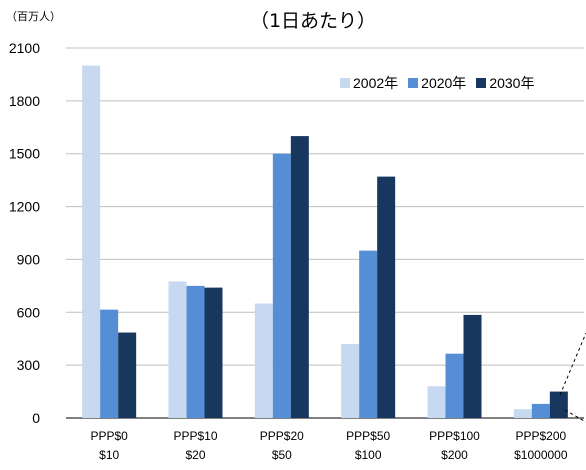  What do you see at coordinates (345, 83) in the screenshot?
I see `legend-swatch-2002` at bounding box center [345, 83].